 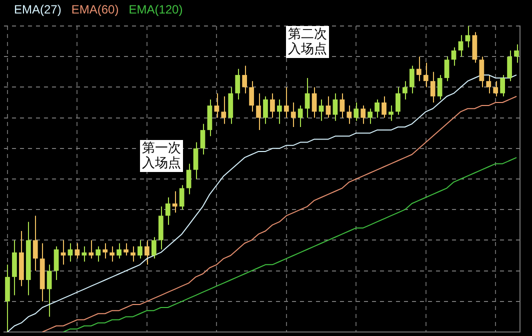 I want to click on annotation: 第一次入场点, so click(x=161, y=156).